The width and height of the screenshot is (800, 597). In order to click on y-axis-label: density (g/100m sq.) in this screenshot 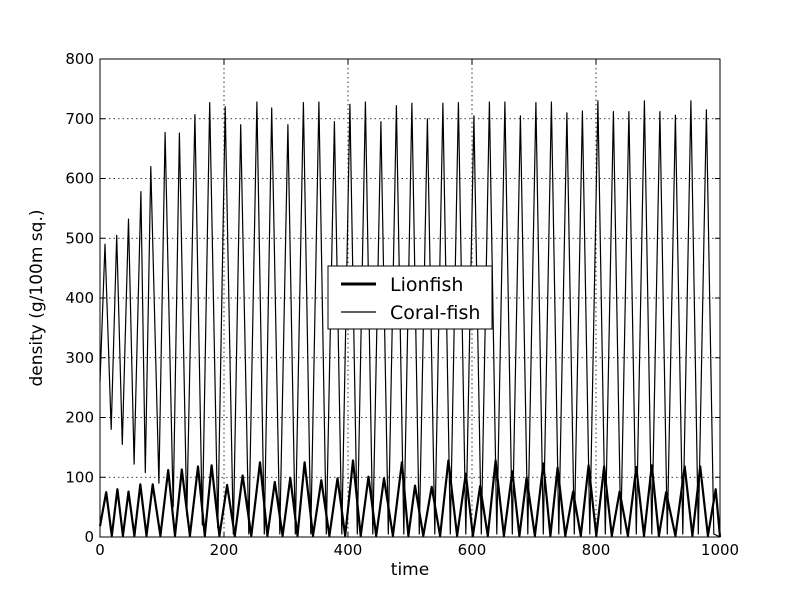, I will do `click(37, 298)`.